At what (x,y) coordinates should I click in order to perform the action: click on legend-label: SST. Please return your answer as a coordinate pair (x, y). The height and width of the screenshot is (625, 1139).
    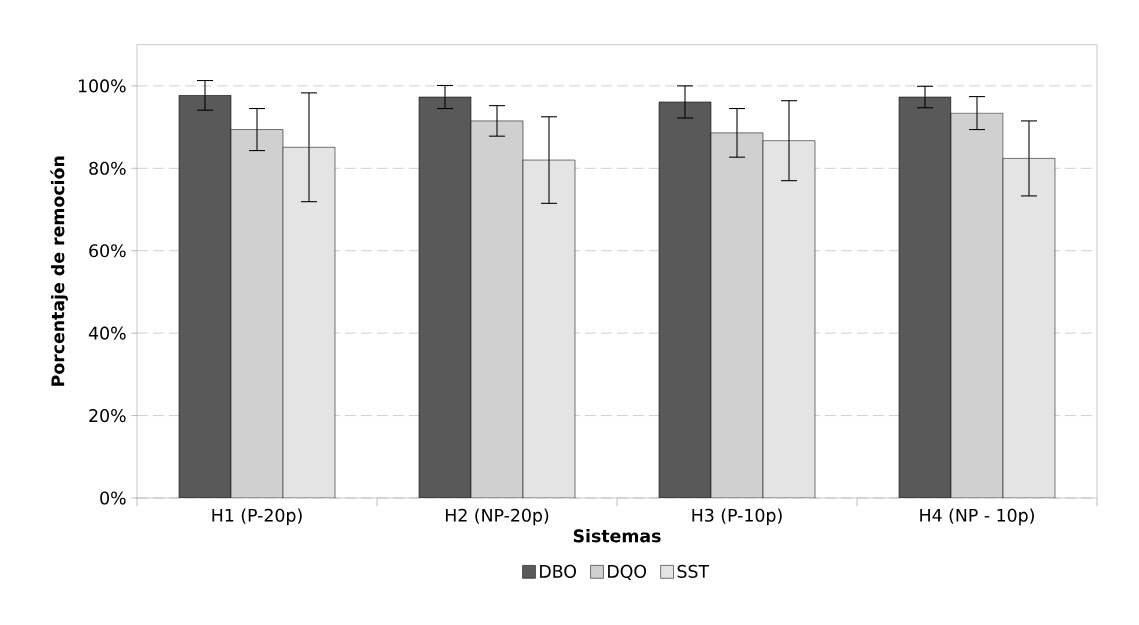
    Looking at the image, I should click on (693, 571).